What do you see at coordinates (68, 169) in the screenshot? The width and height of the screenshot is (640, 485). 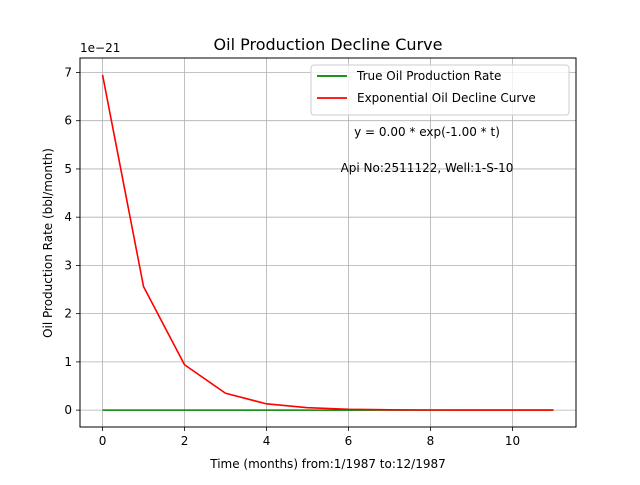 I see `y-tick-label: 5` at bounding box center [68, 169].